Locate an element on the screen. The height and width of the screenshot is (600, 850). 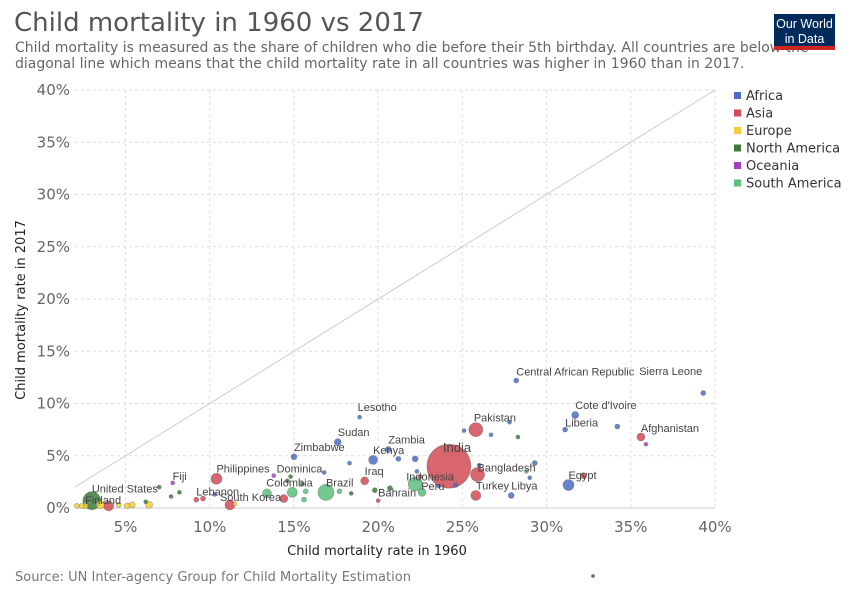
x-axis-title: Child mortality rate in 1960 is located at coordinates (377, 551).